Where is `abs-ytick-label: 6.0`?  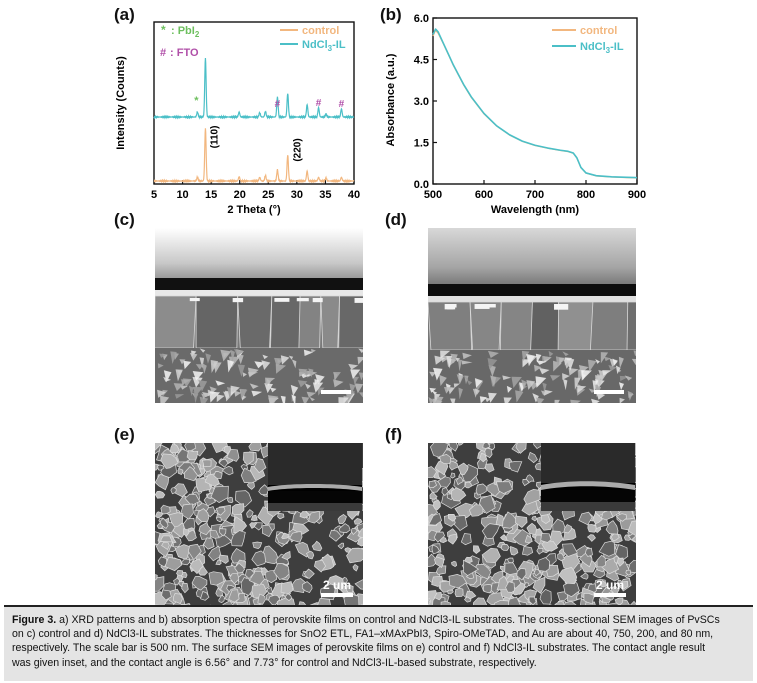
abs-ytick-label: 6.0 is located at coordinates (421, 19).